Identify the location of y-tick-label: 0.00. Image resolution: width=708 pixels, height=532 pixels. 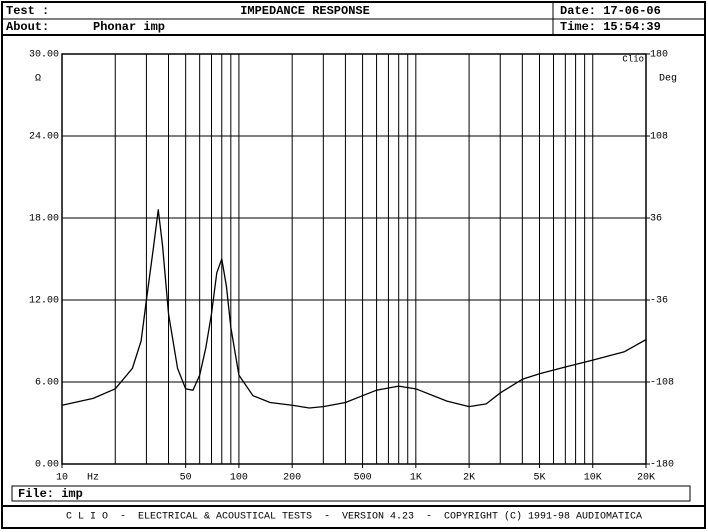
(47, 465).